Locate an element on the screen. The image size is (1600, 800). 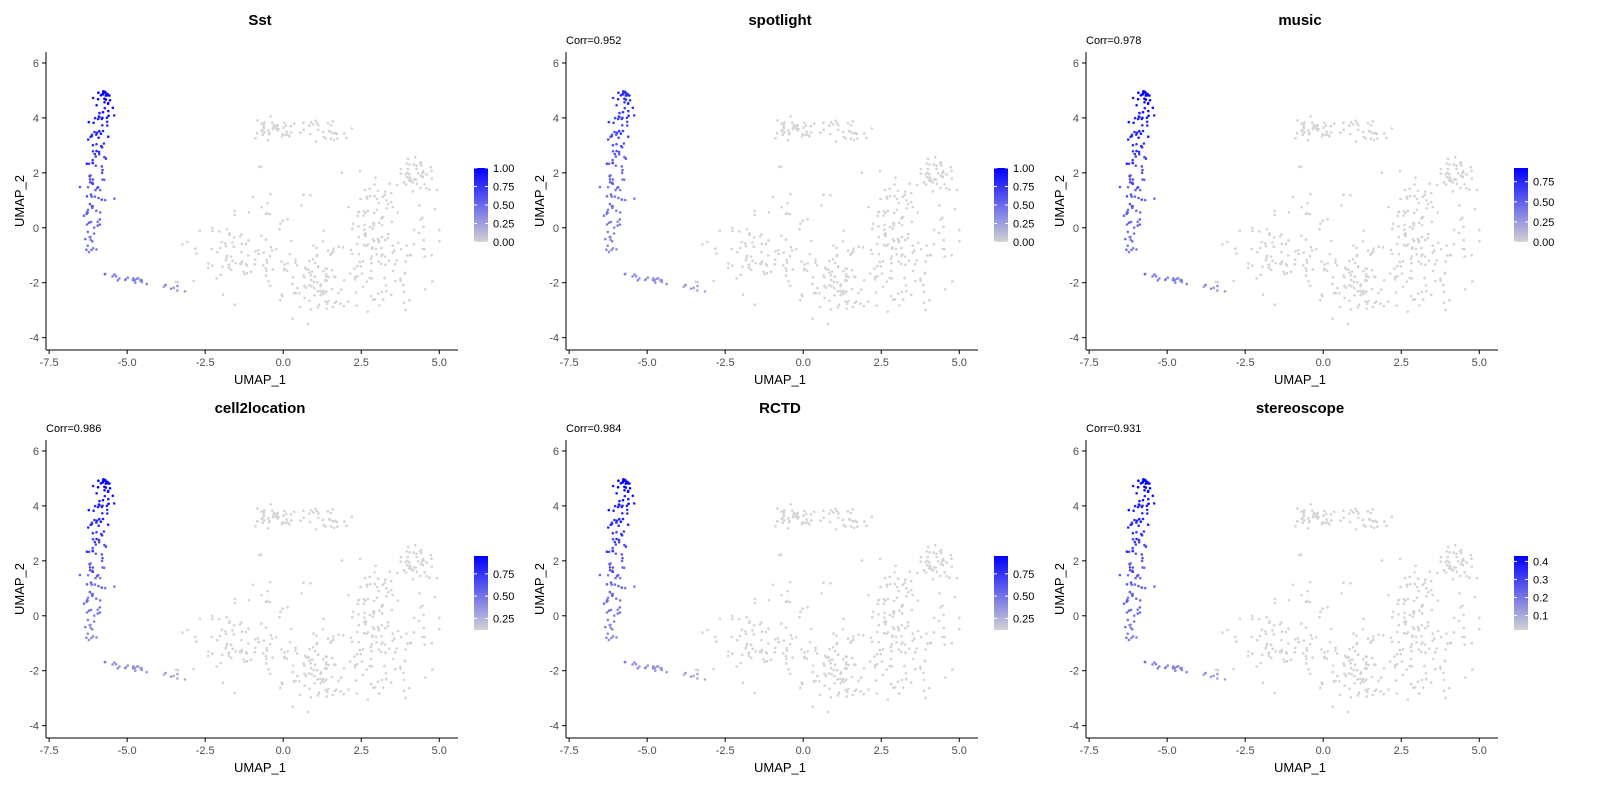
panel-title: spotlight is located at coordinates (779, 20).